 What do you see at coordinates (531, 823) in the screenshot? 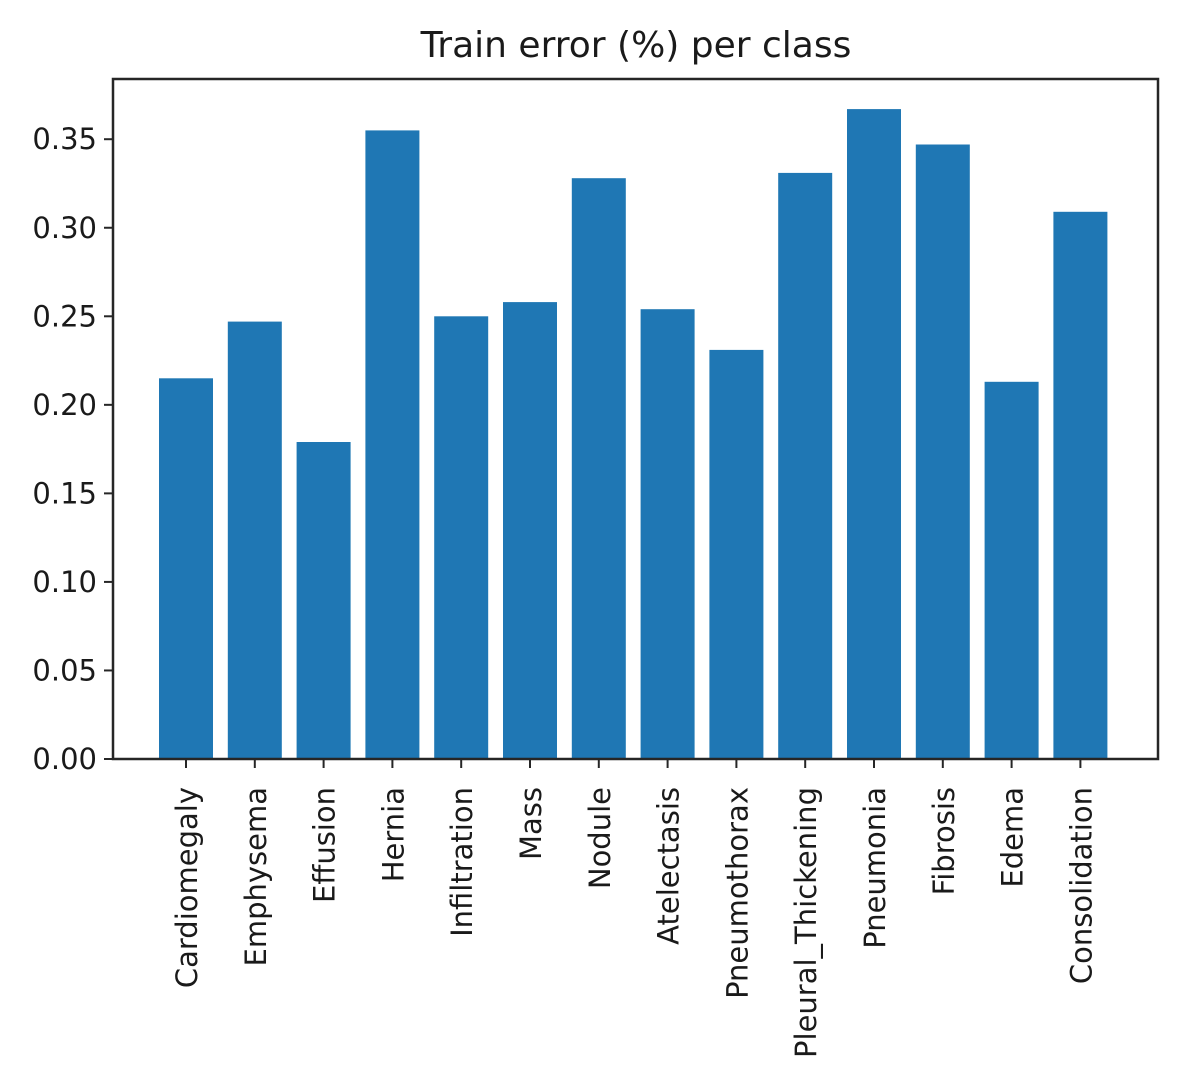
I see `x-tick-label: Mass` at bounding box center [531, 823].